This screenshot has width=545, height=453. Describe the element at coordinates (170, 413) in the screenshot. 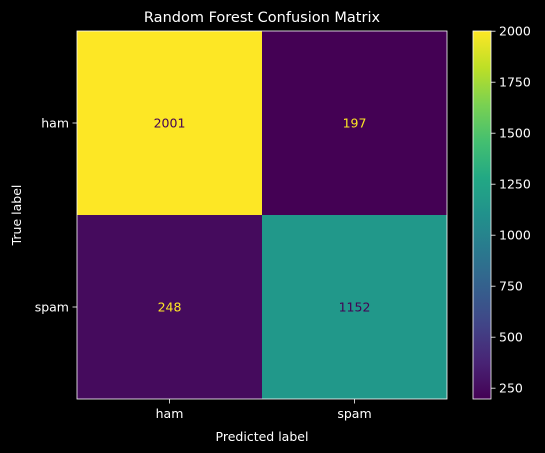

I see `x-tick-label: ham` at that location.